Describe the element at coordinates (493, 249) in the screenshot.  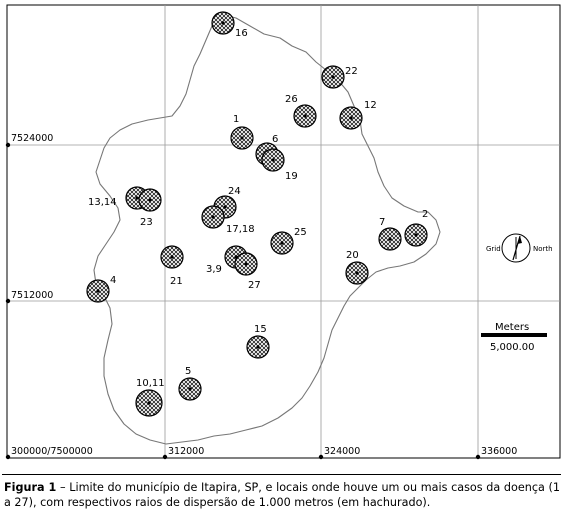
I see `grid-label: Grid` at that location.